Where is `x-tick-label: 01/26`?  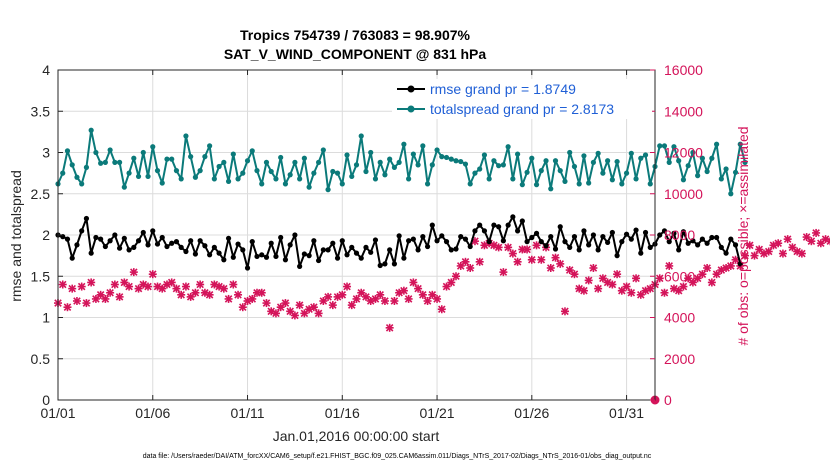 x-tick-label: 01/26 is located at coordinates (531, 413).